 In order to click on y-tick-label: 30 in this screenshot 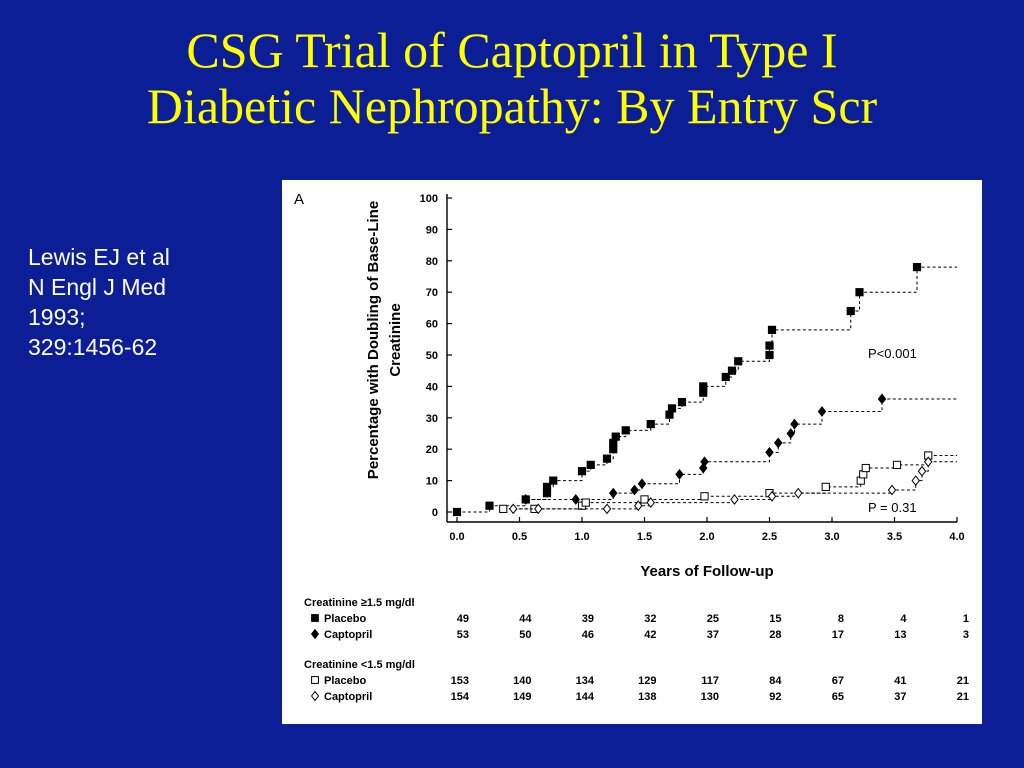, I will do `click(432, 419)`.